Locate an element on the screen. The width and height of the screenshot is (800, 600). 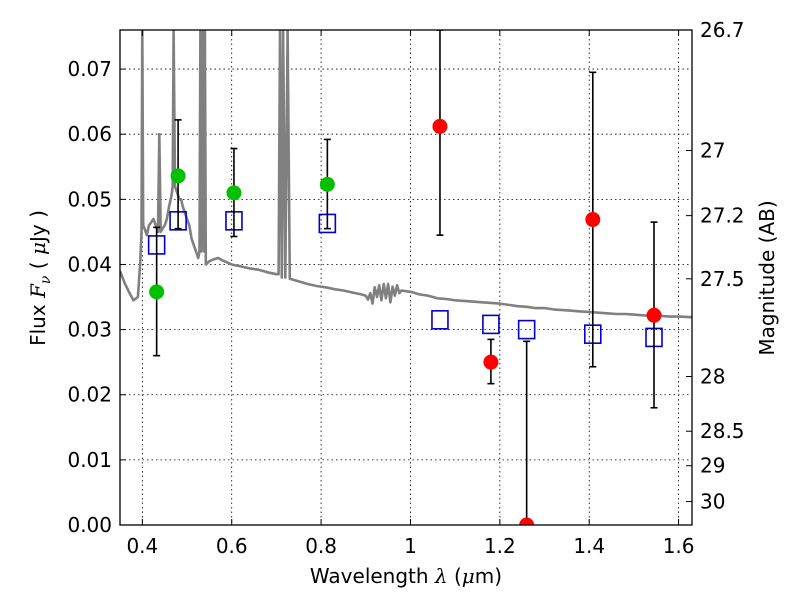
x-tick-label: 1.4 is located at coordinates (589, 546).